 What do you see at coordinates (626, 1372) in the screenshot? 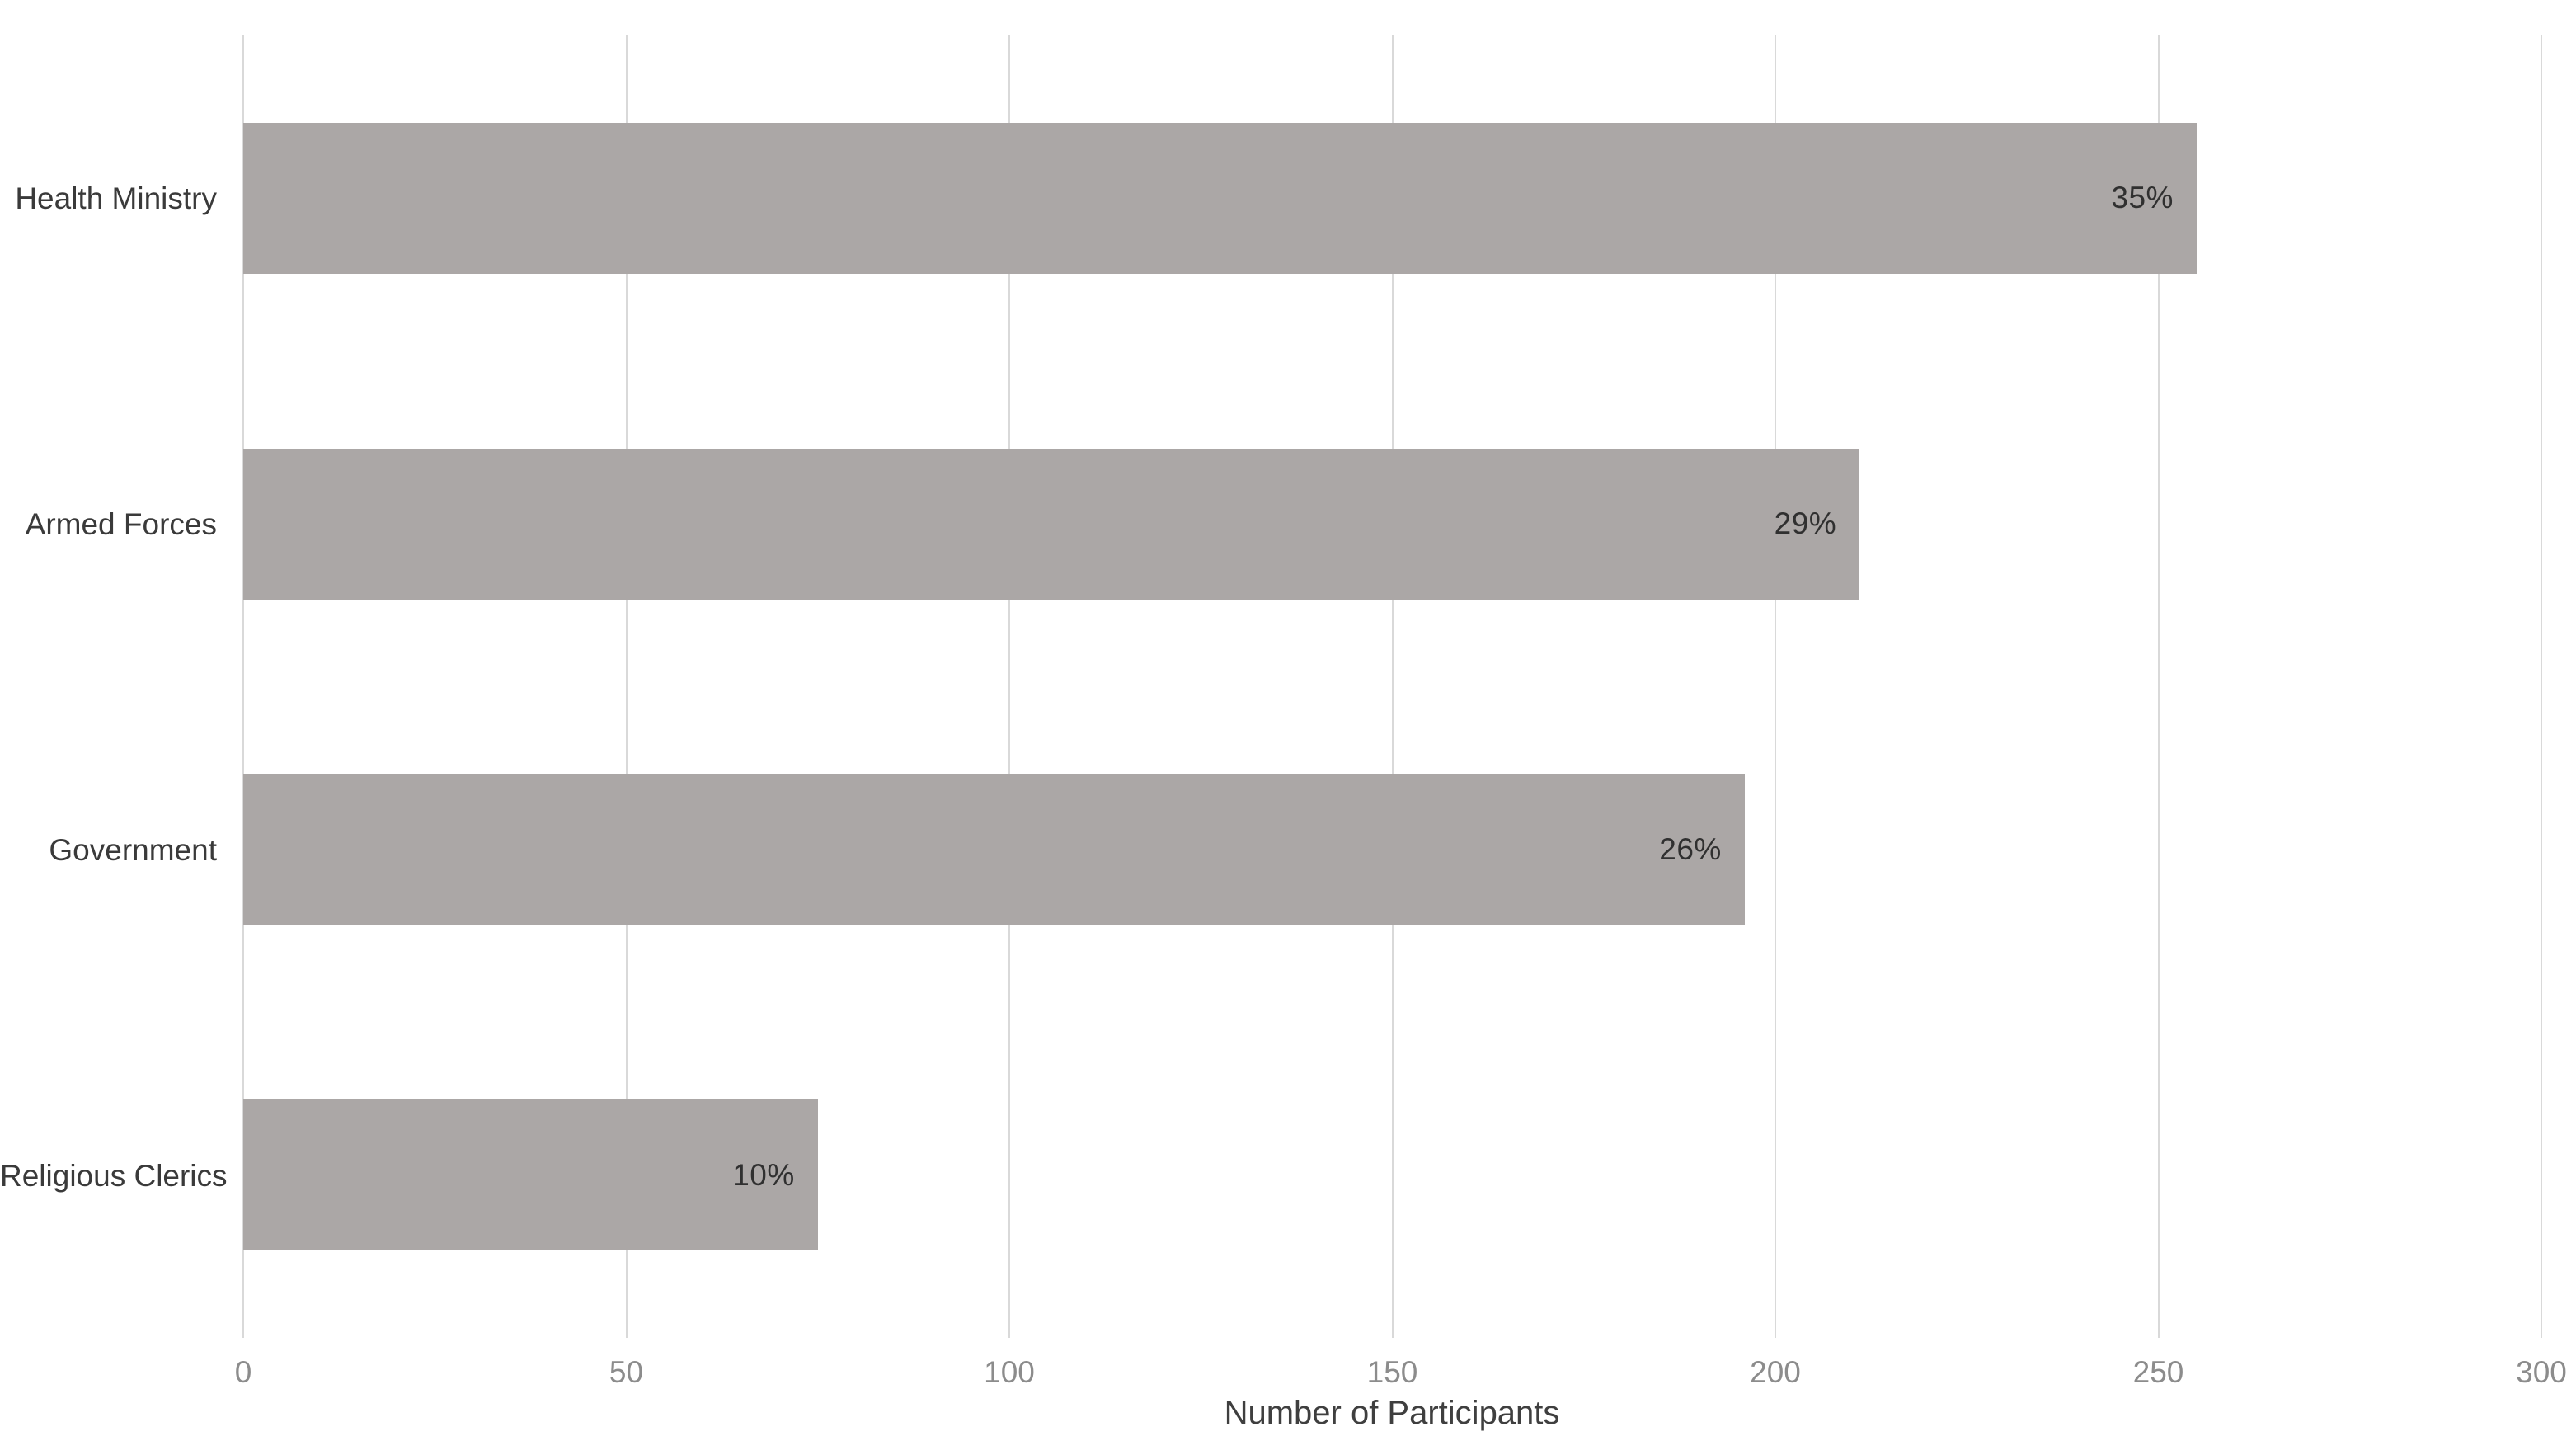
I see `x-tick-label-50: 50` at bounding box center [626, 1372].